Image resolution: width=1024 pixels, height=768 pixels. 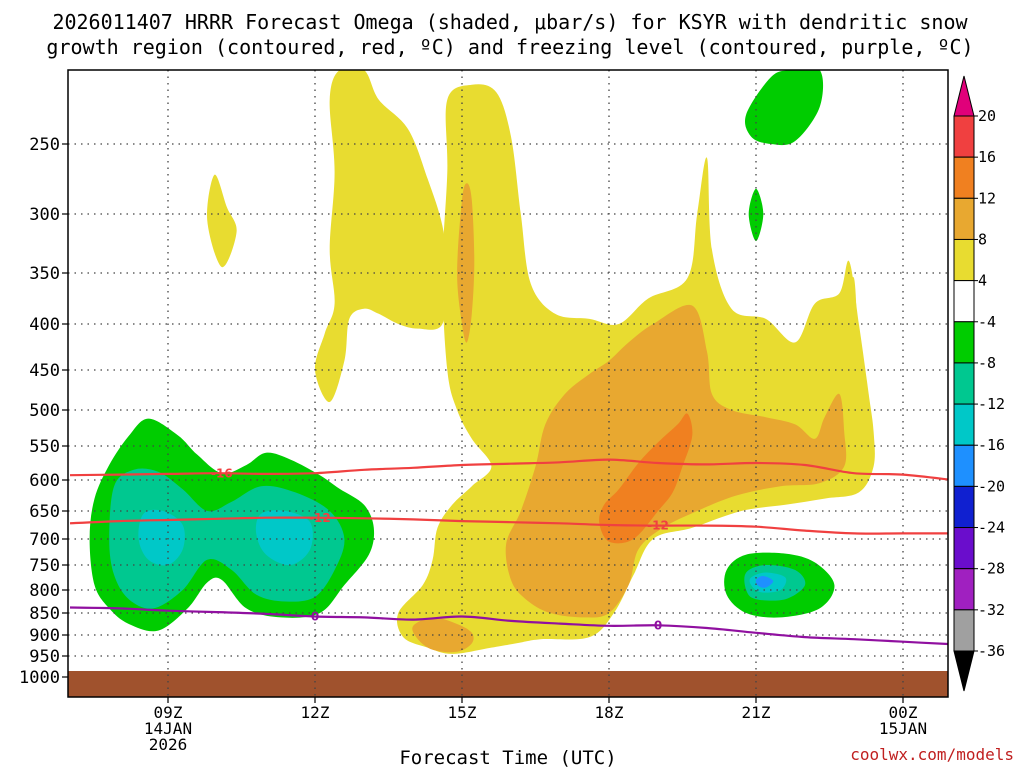 I want to click on ground-layer, so click(x=508, y=684).